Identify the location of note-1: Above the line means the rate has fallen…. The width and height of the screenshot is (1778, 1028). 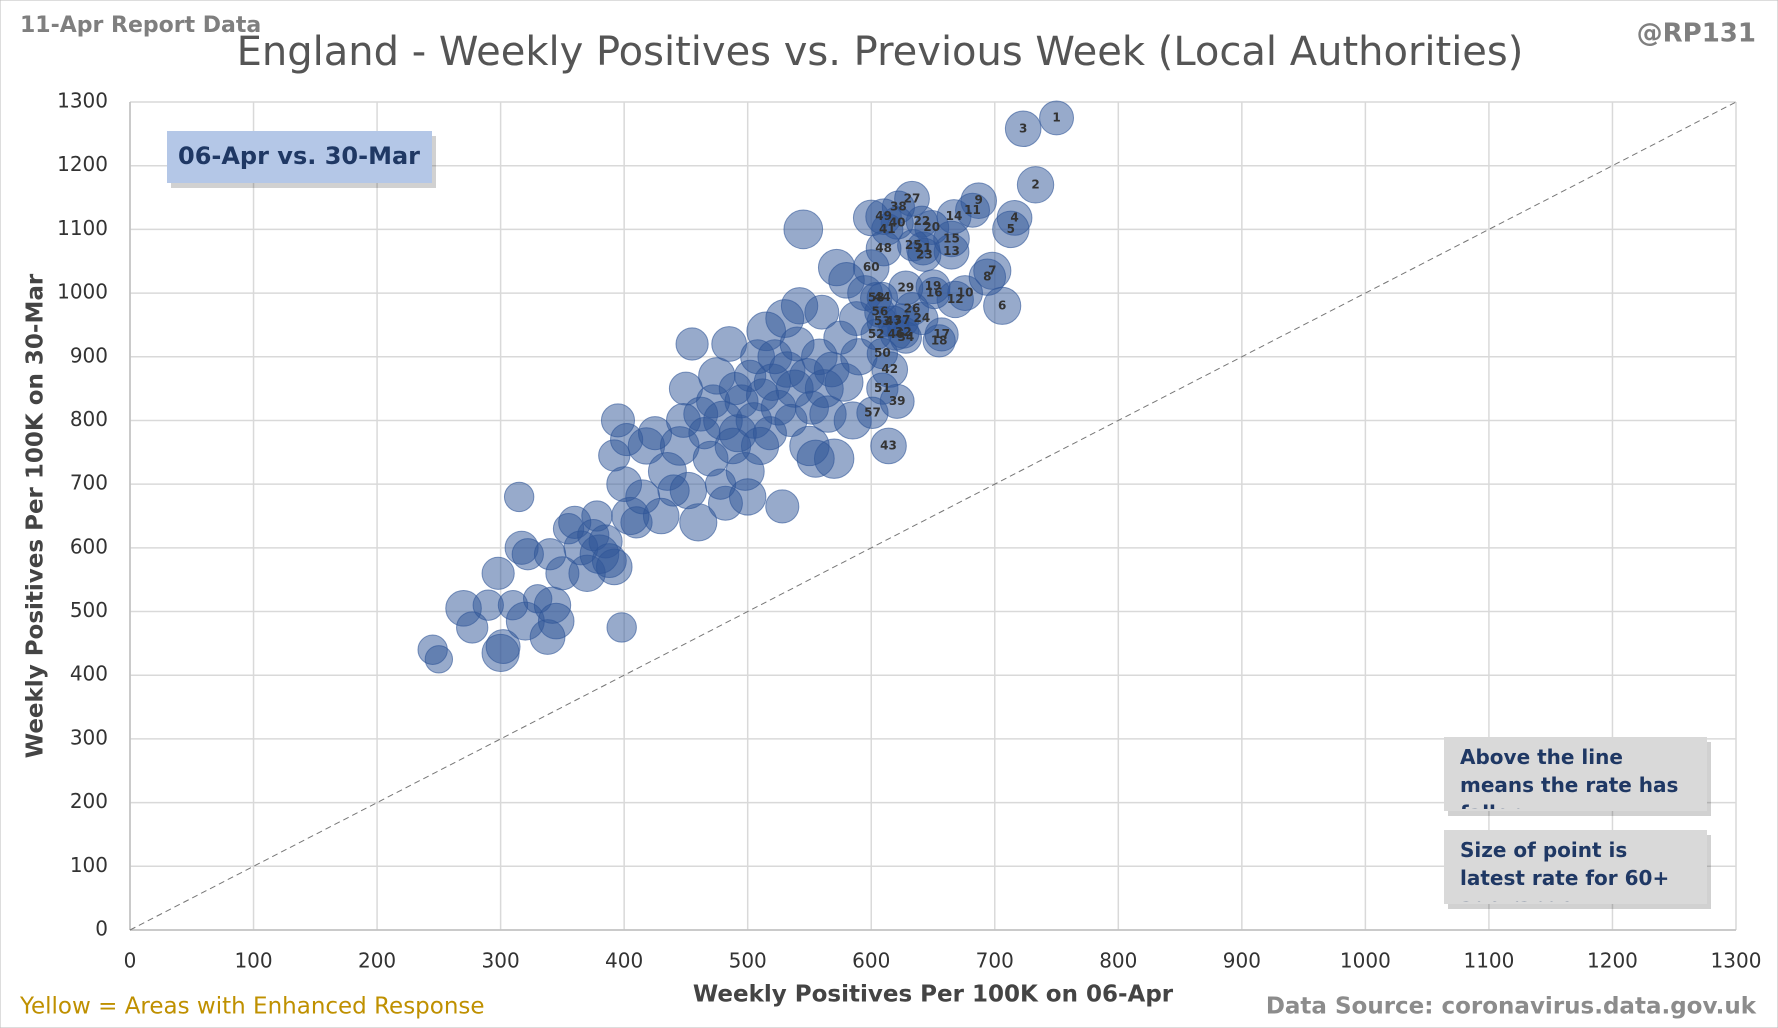
(1577, 776).